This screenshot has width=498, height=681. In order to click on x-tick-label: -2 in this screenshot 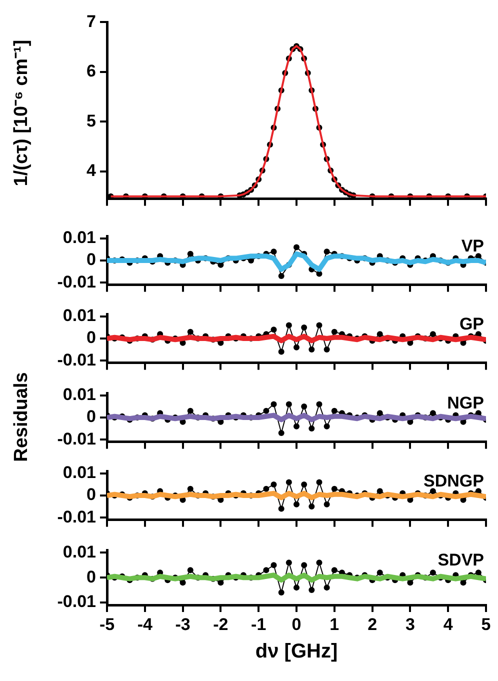, I will do `click(220, 624)`.